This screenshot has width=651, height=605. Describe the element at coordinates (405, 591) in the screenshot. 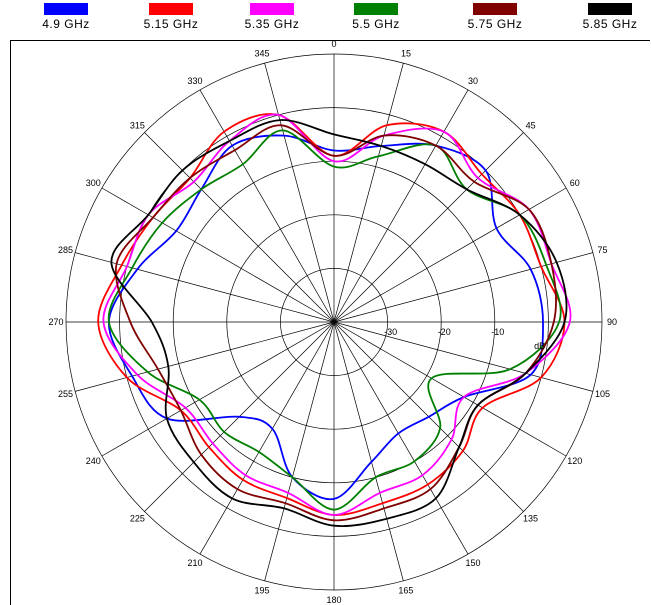

I see `angle-tick-label: 165` at that location.